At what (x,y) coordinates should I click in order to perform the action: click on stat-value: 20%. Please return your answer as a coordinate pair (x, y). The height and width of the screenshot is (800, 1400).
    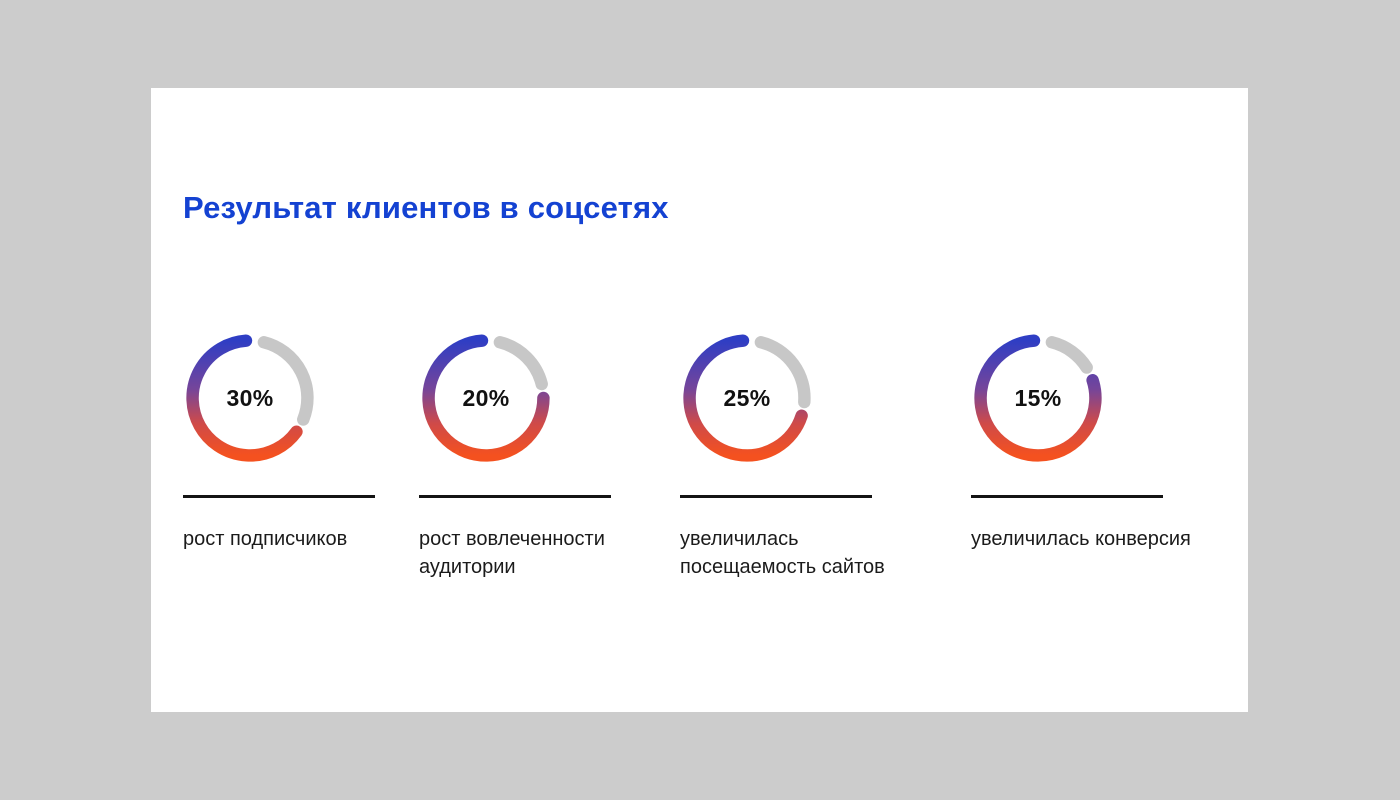
    Looking at the image, I should click on (486, 397).